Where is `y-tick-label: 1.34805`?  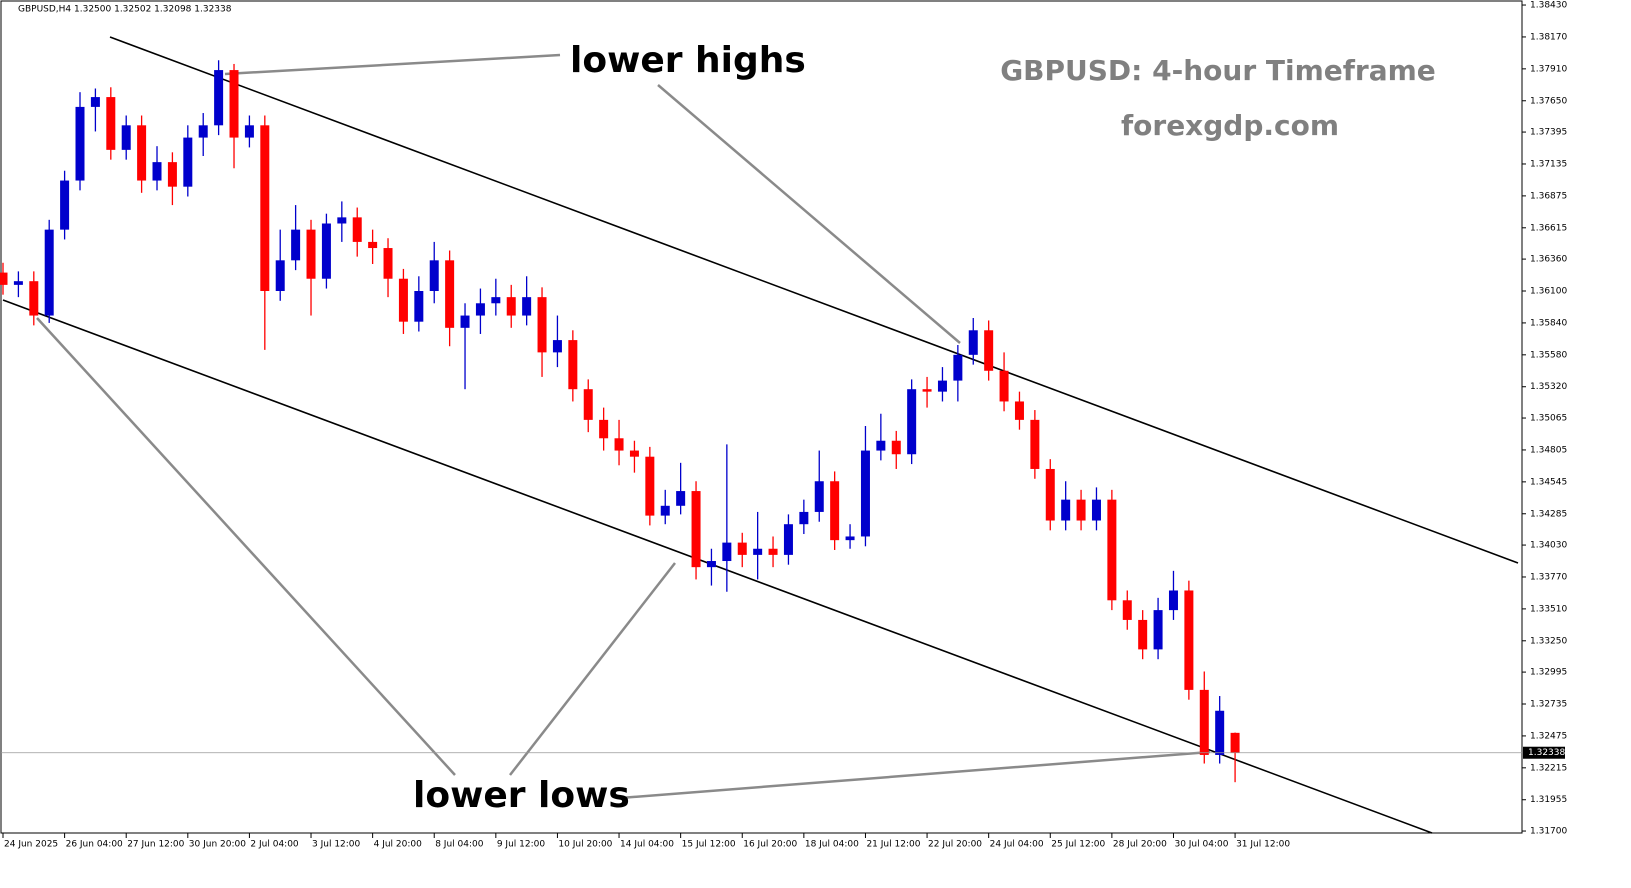 y-tick-label: 1.34805 is located at coordinates (1548, 450).